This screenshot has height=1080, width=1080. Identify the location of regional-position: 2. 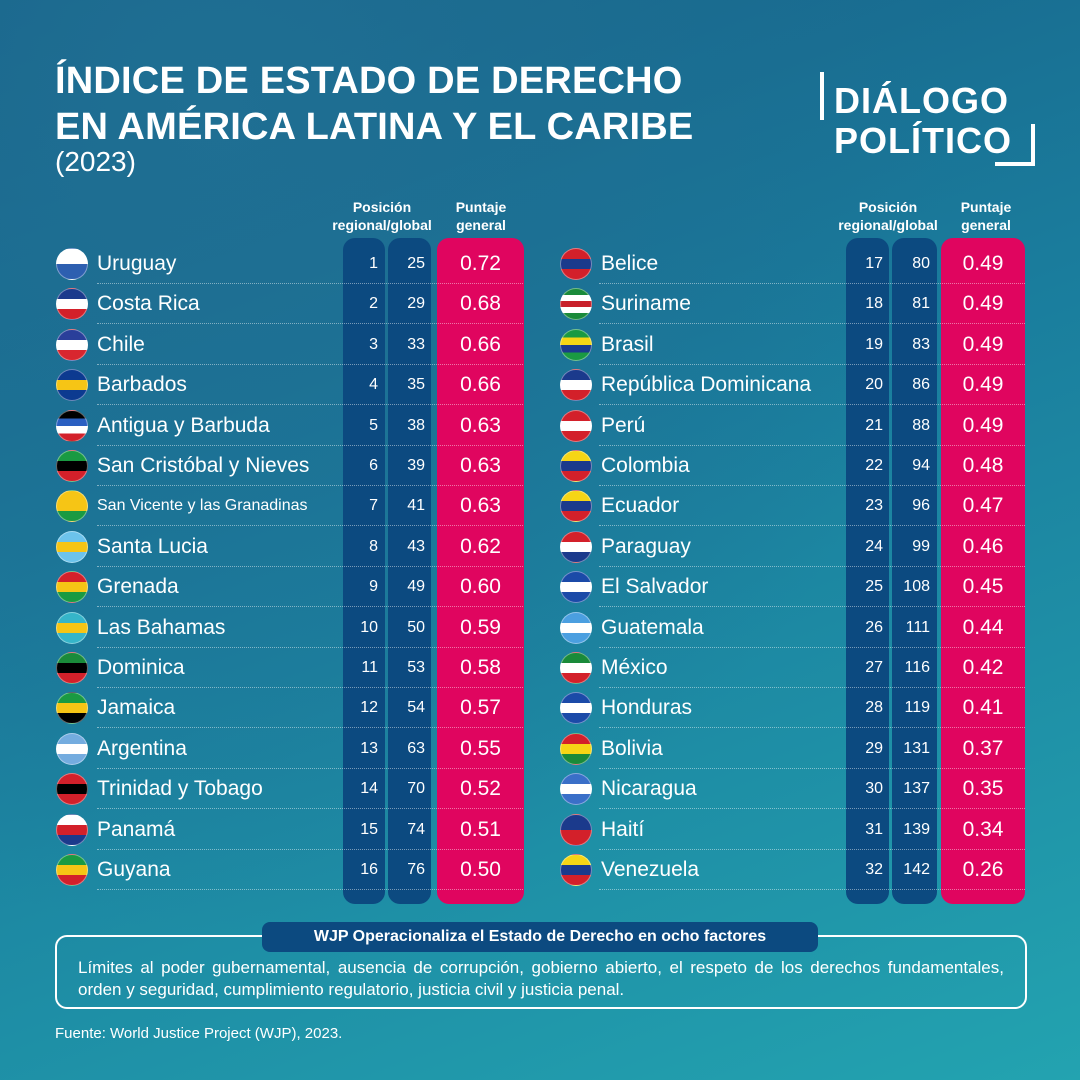
(373, 304).